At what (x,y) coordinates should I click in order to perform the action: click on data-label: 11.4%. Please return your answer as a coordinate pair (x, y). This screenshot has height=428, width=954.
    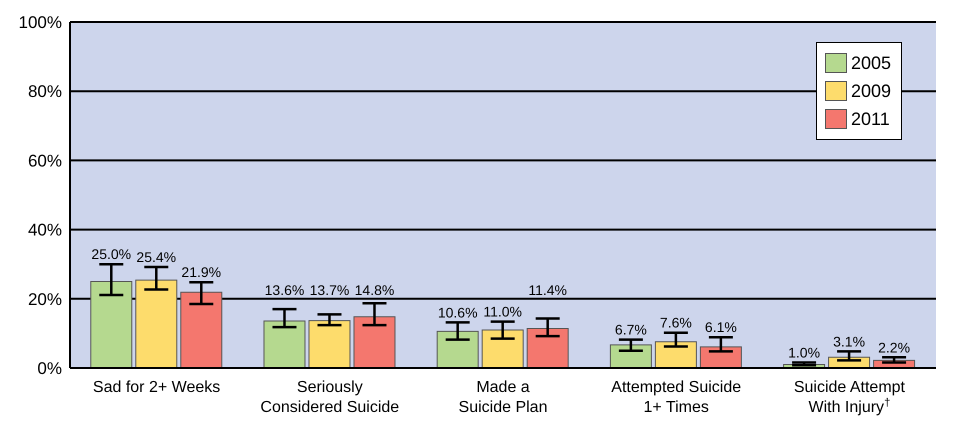
    Looking at the image, I should click on (548, 290).